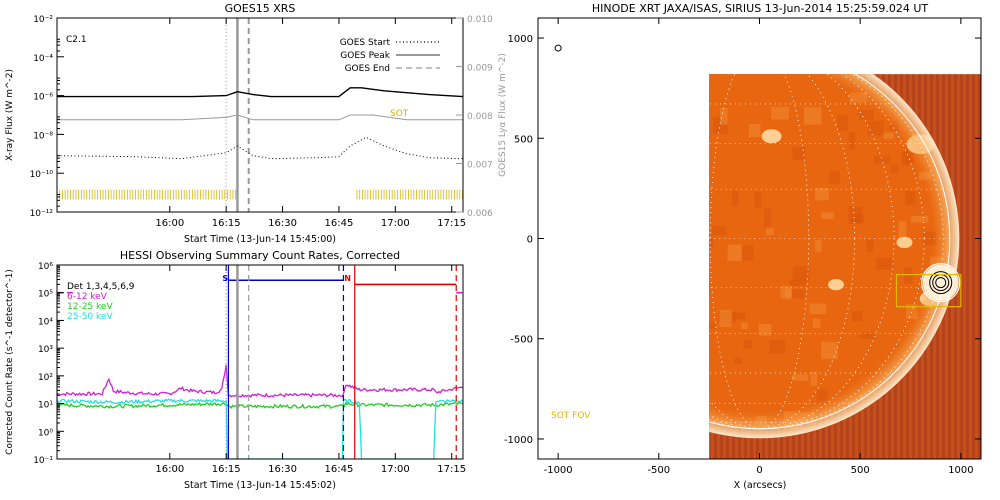 The image size is (1000, 500). Describe the element at coordinates (10, 362) in the screenshot. I see `hessi-y-axis-label: Corrected Count Rate (s^-1 detector^-1)` at that location.